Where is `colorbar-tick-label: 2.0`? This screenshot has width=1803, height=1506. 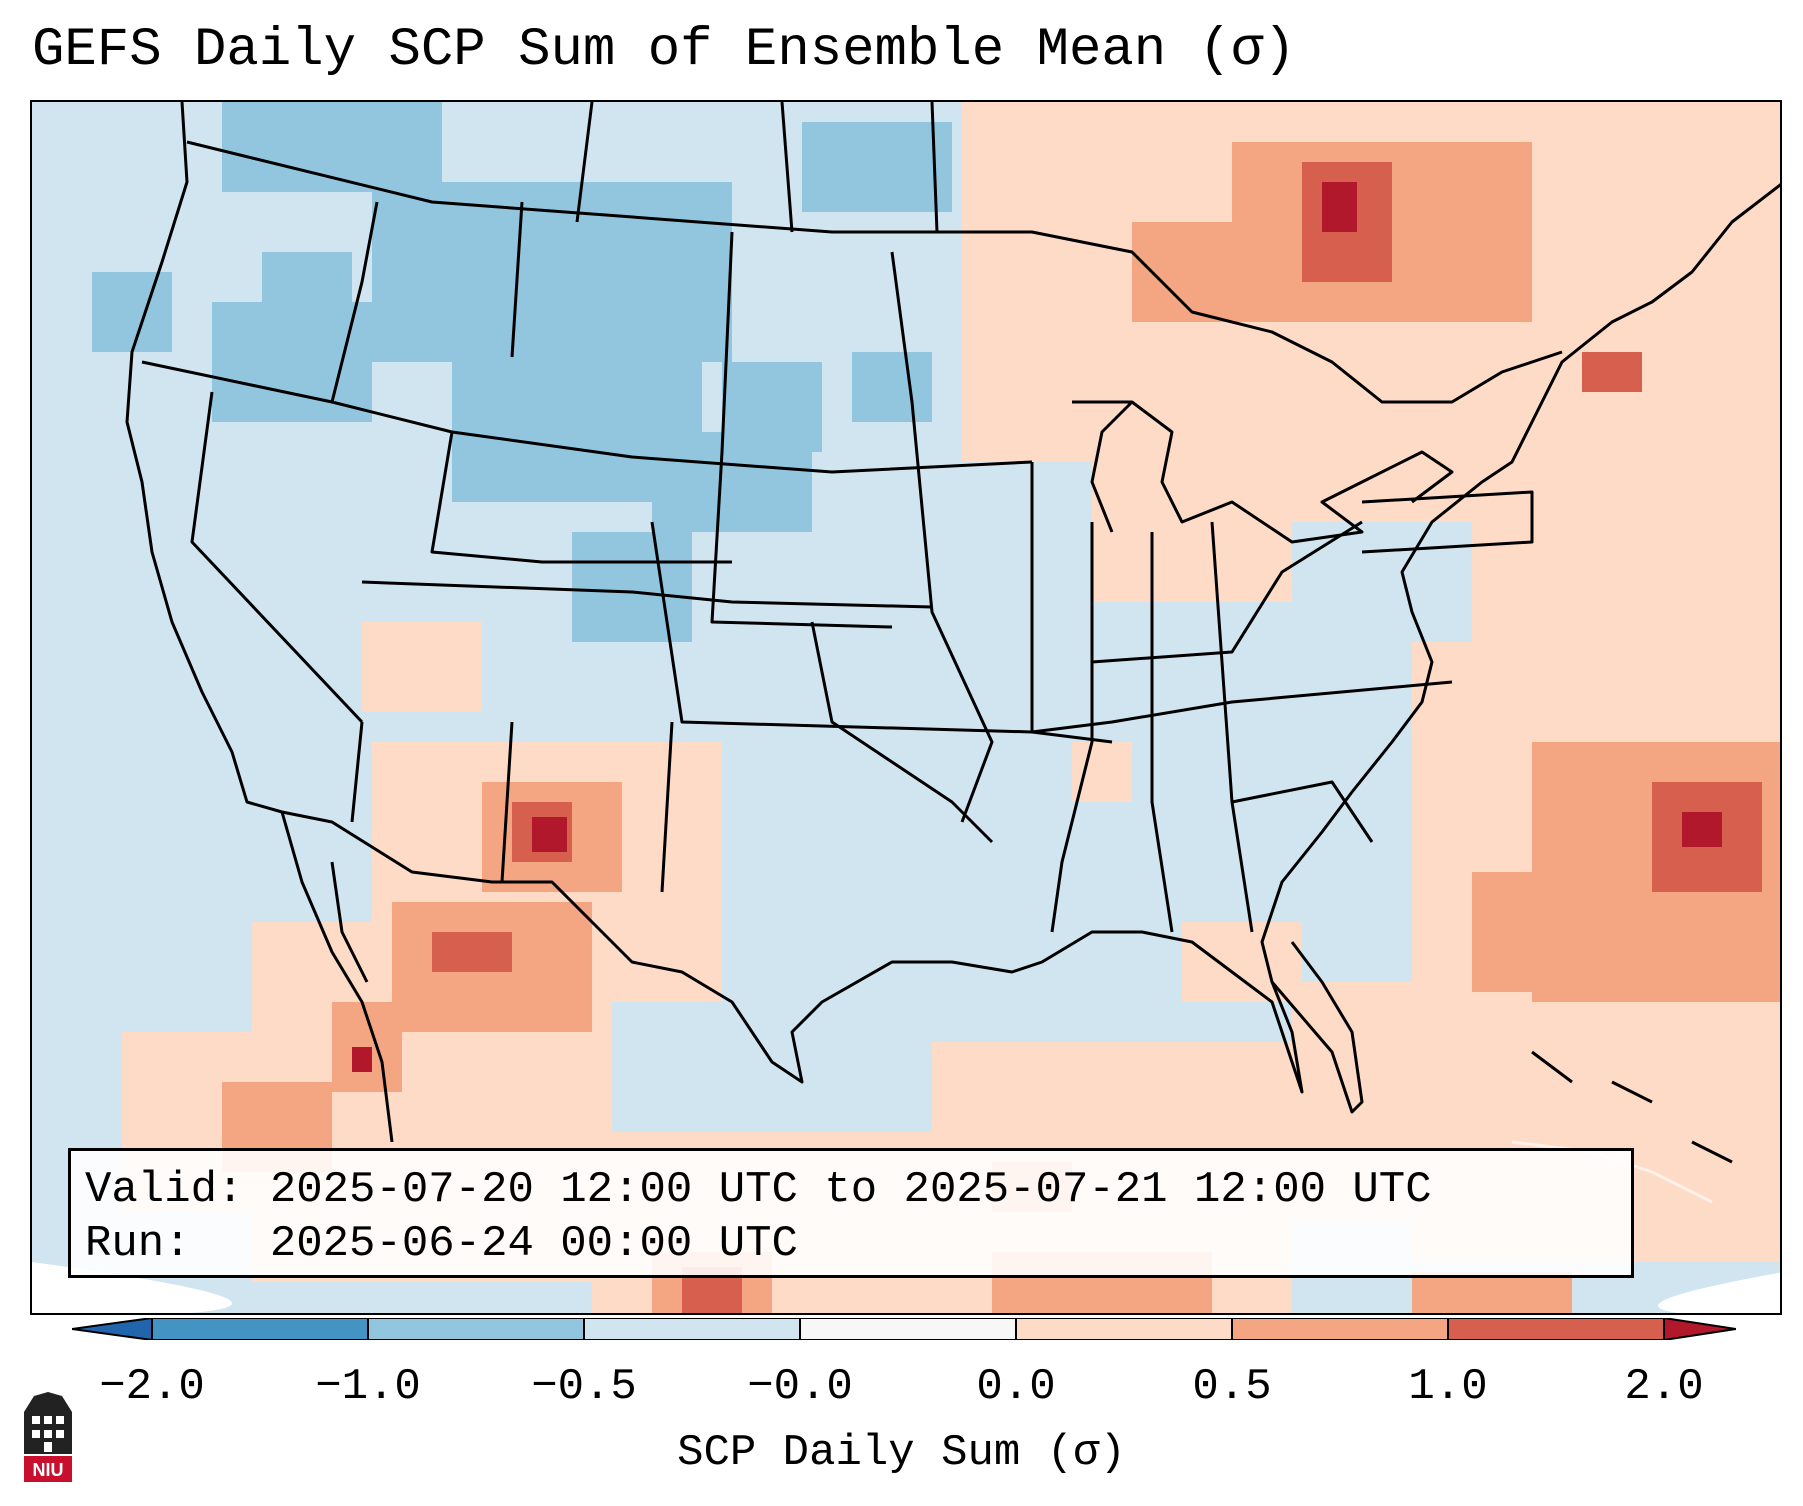
colorbar-tick-label: 2.0 is located at coordinates (1664, 1387).